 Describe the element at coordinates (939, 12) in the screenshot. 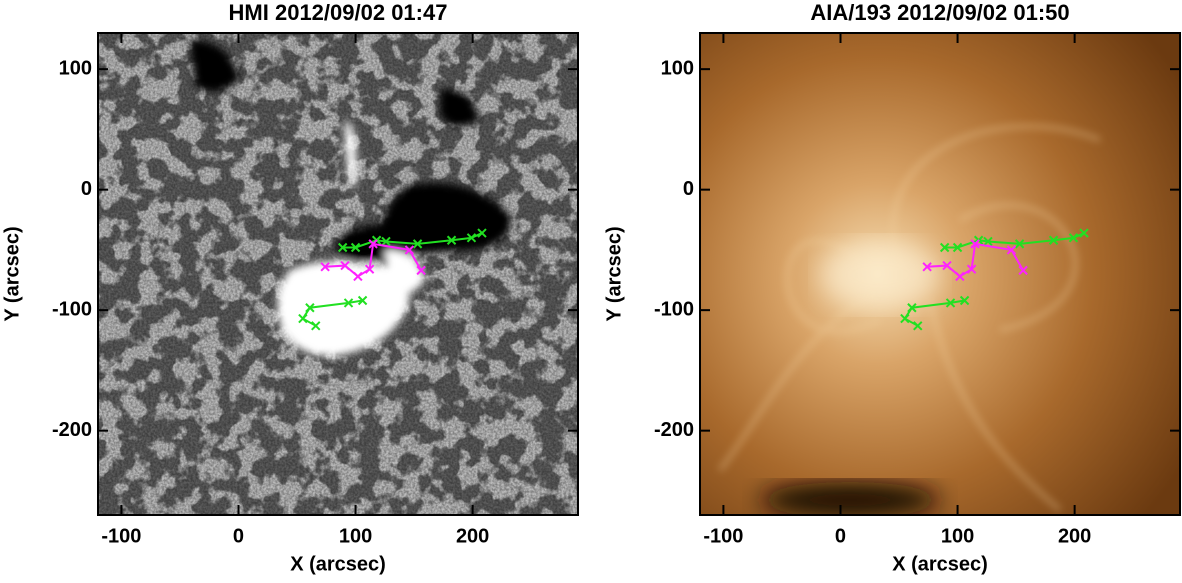

I see `chart-title: AIA/193 2012/09/02 01:50` at that location.